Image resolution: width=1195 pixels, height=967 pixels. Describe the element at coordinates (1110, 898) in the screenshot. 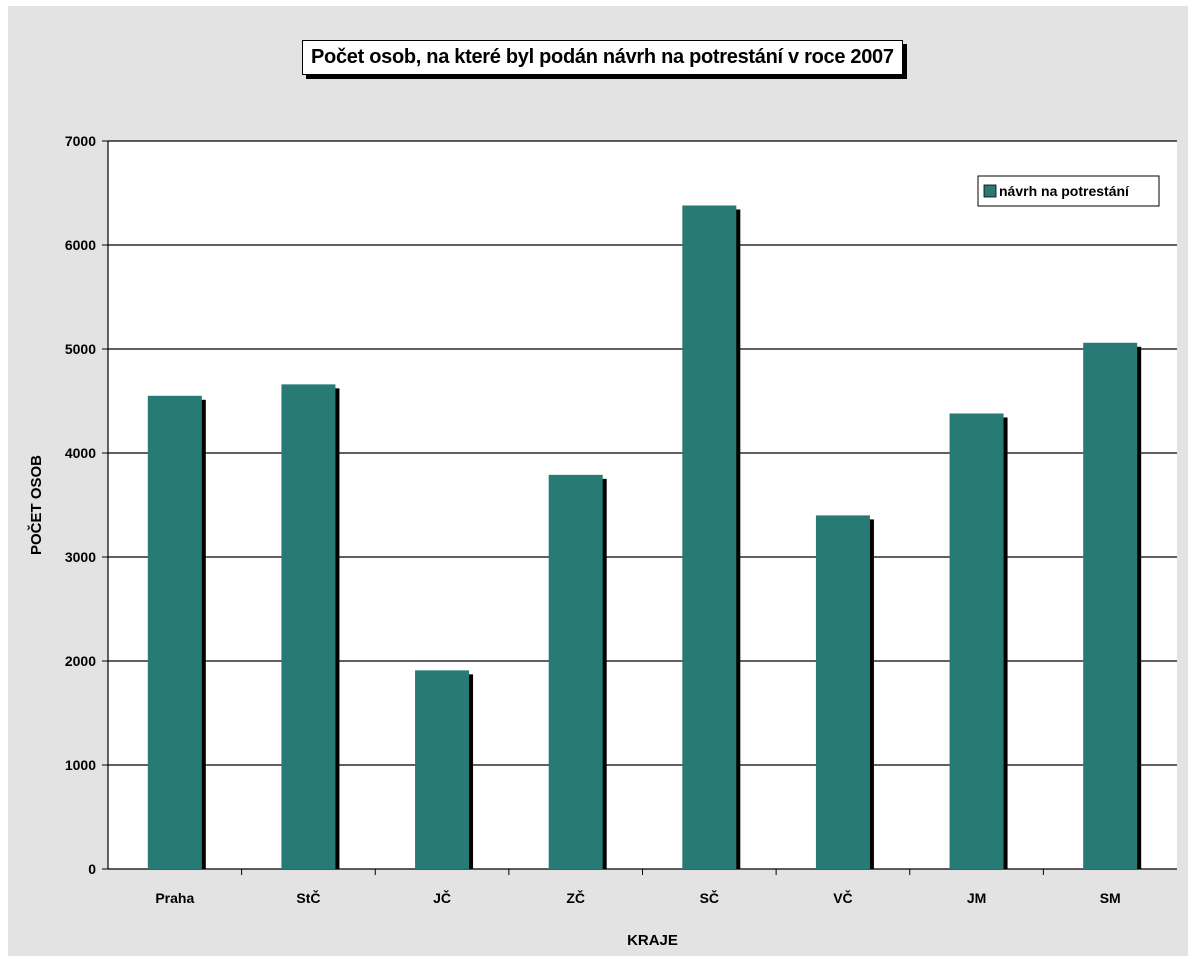

I see `x-tick-label: SM` at that location.